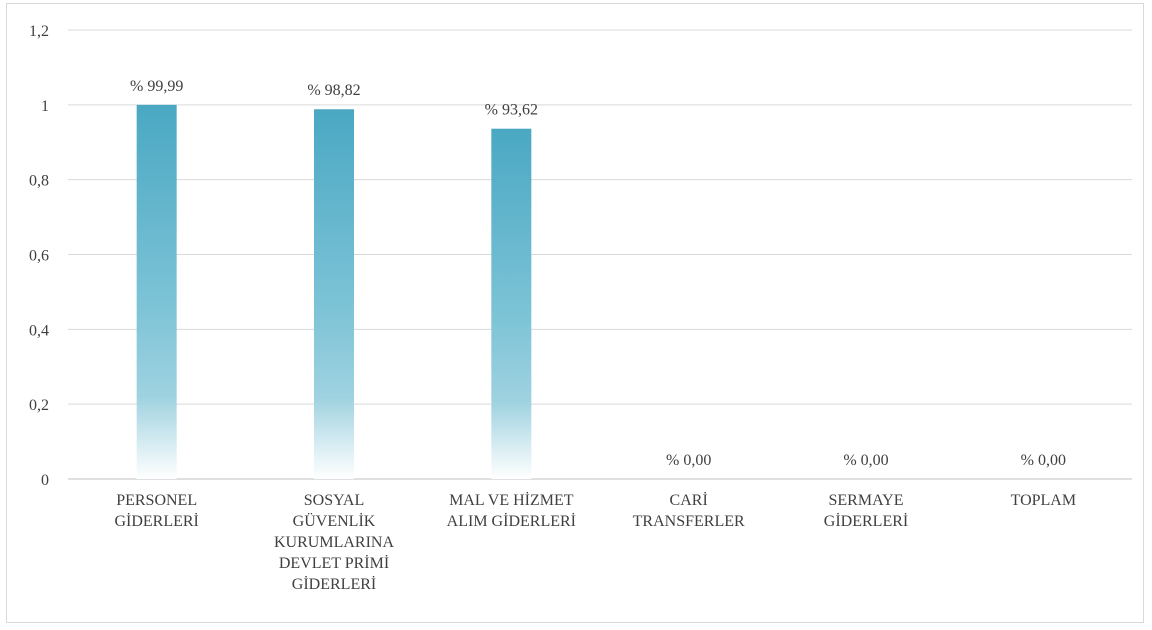 This screenshot has width=1152, height=630. Describe the element at coordinates (156, 511) in the screenshot. I see `x-tick-label: PERSONEL GİDERLERİ` at that location.